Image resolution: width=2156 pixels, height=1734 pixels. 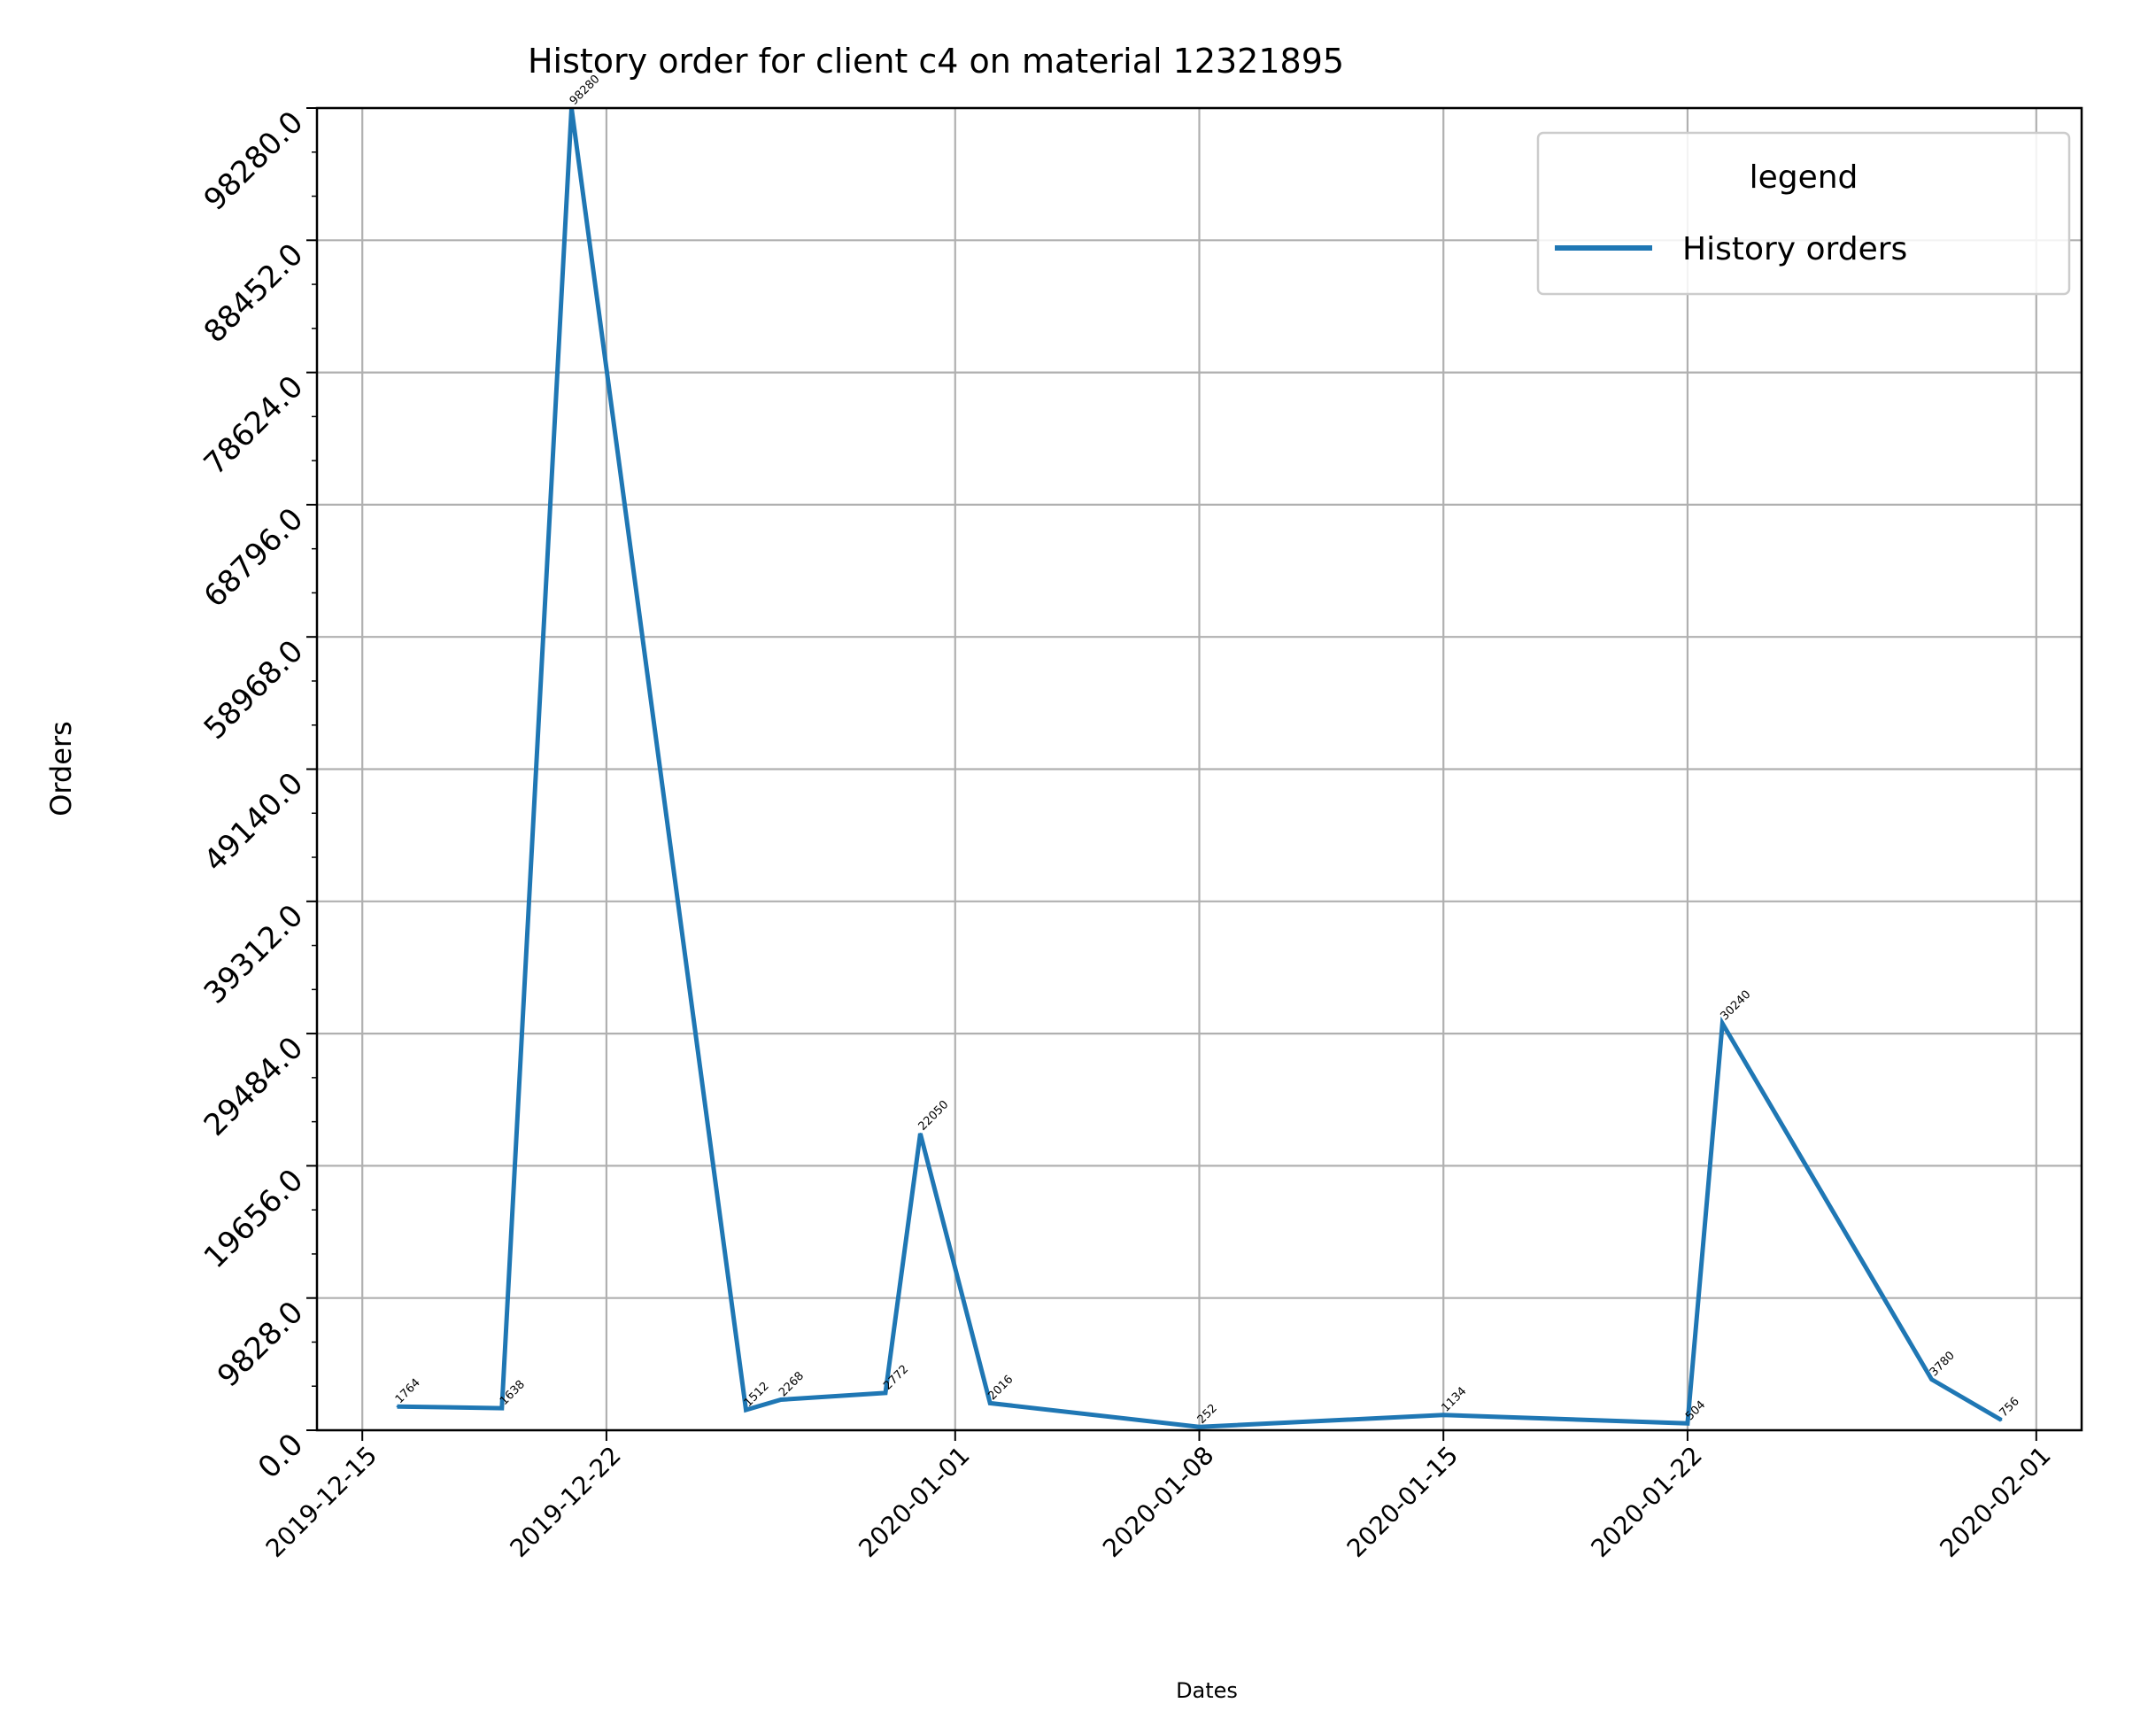 What do you see at coordinates (1794, 249) in the screenshot?
I see `legend-series-label: History orders` at bounding box center [1794, 249].